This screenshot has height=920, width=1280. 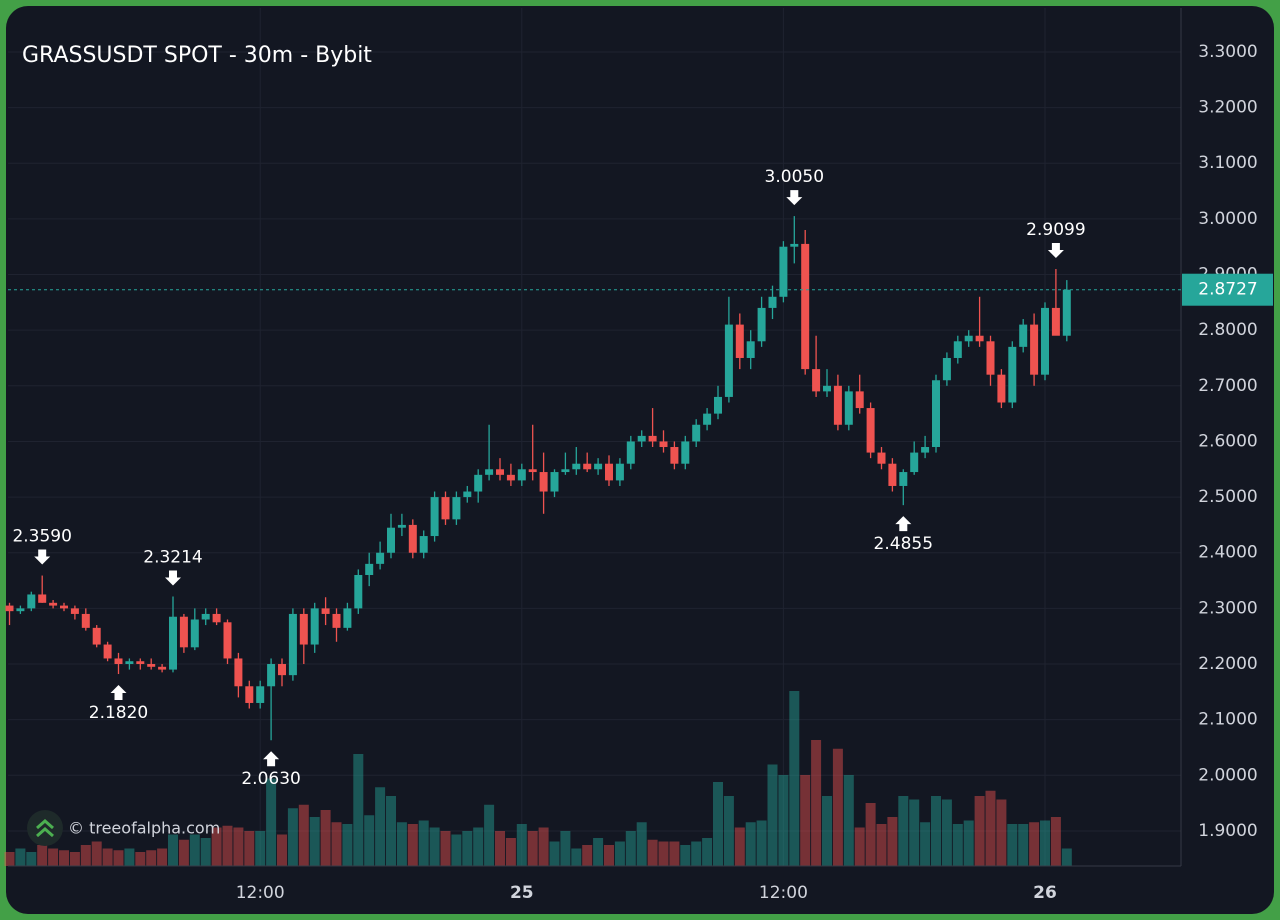 I want to click on high-label: 2.3214, so click(x=172, y=557).